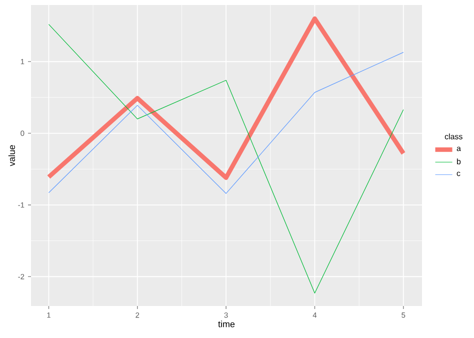 The height and width of the screenshot is (338, 474). I want to click on y-axis-title: value, so click(11, 155).